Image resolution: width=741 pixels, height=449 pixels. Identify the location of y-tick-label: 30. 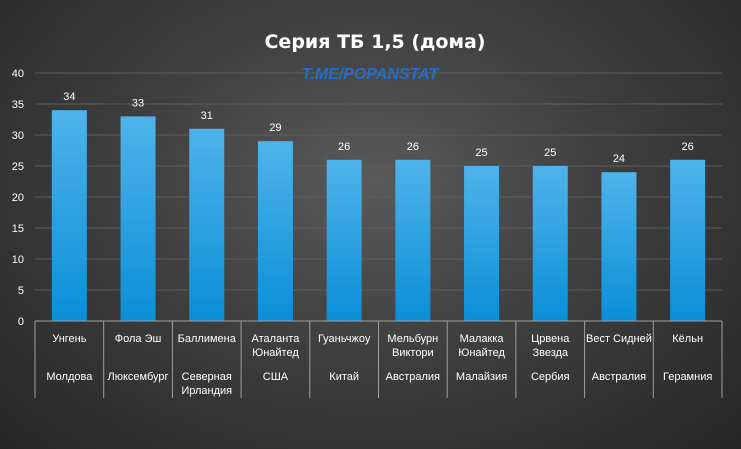
(18, 136).